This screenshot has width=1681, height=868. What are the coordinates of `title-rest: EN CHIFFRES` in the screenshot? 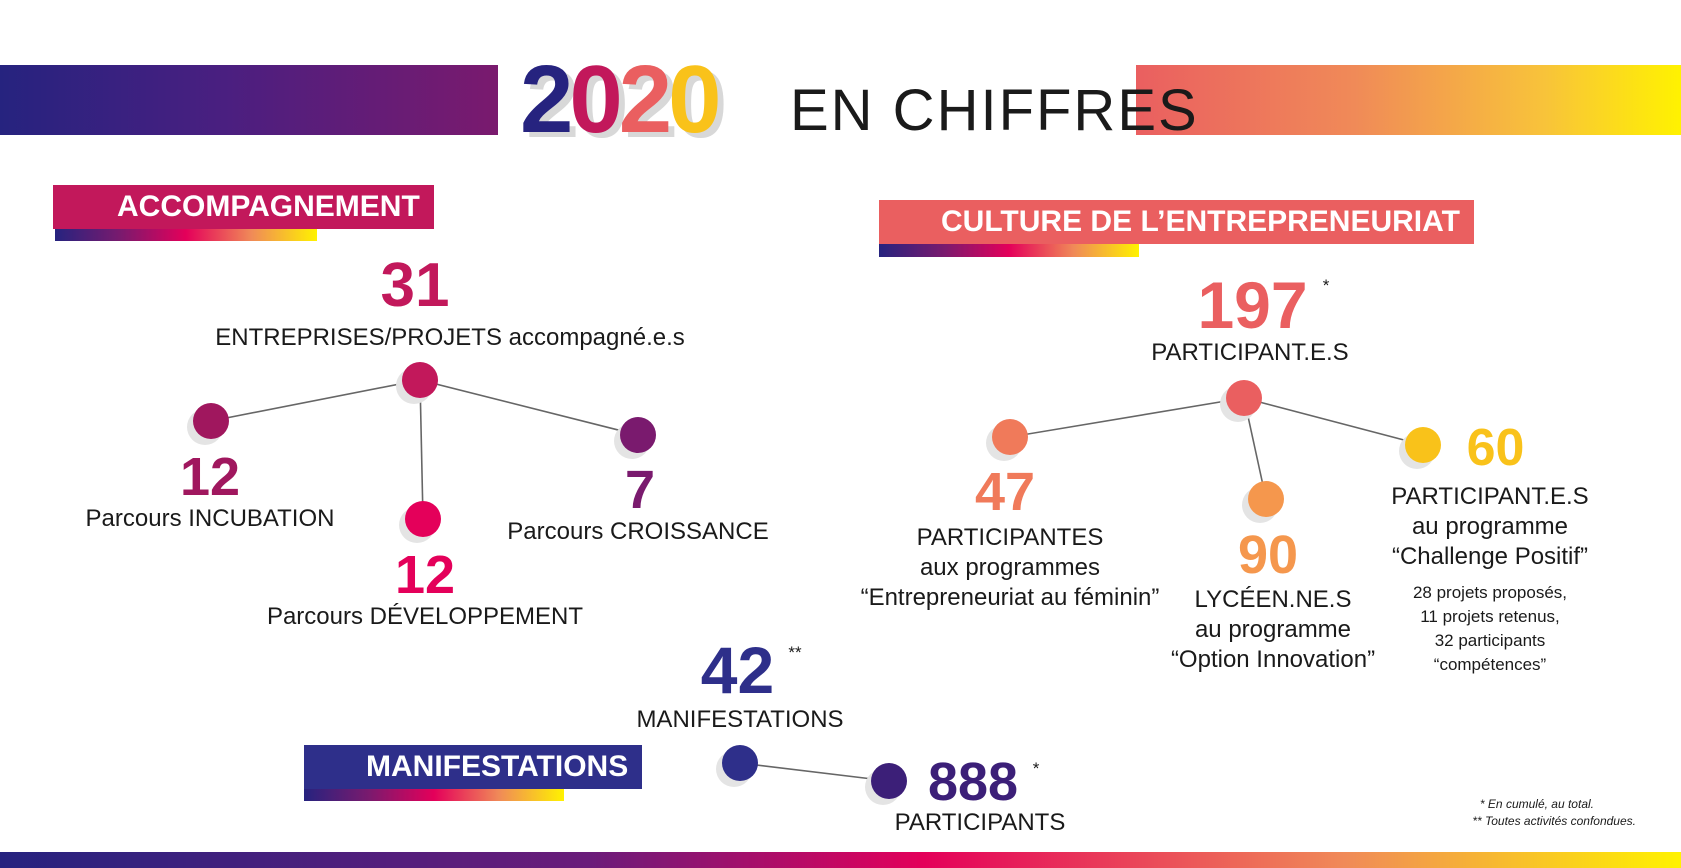 It's located at (994, 110).